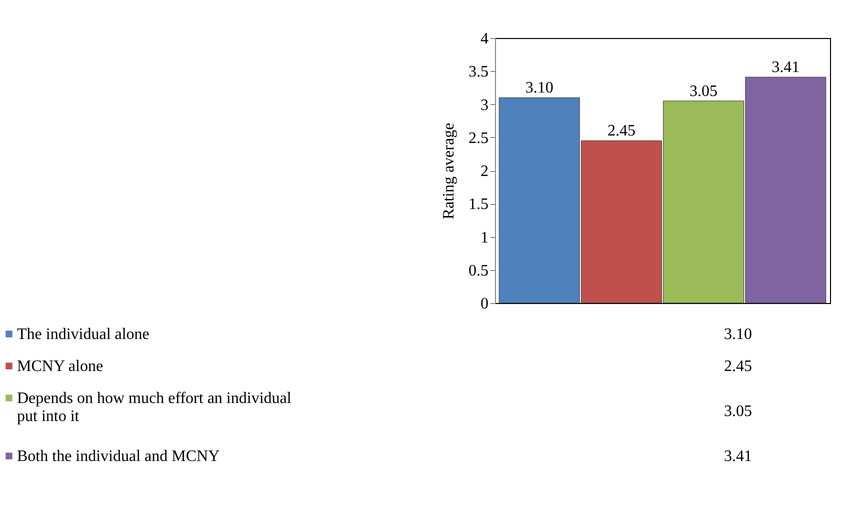  Describe the element at coordinates (478, 205) in the screenshot. I see `y-tick-label: 1.5` at that location.